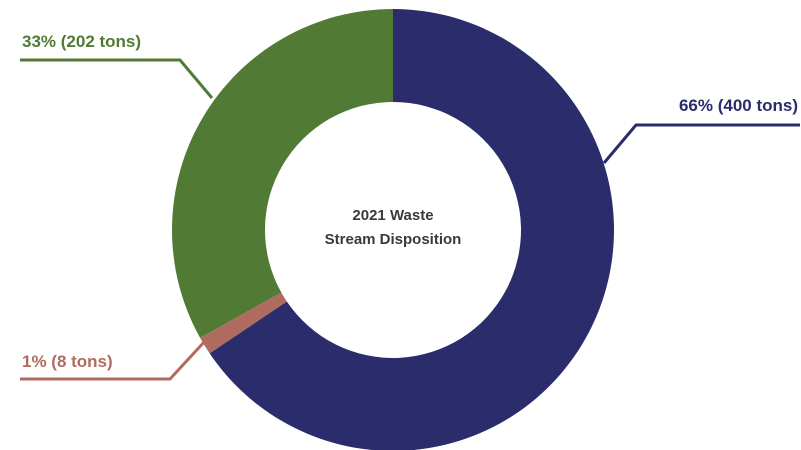 The image size is (801, 450). What do you see at coordinates (738, 105) in the screenshot?
I see `slice-label-0: 66% (400 tons)` at bounding box center [738, 105].